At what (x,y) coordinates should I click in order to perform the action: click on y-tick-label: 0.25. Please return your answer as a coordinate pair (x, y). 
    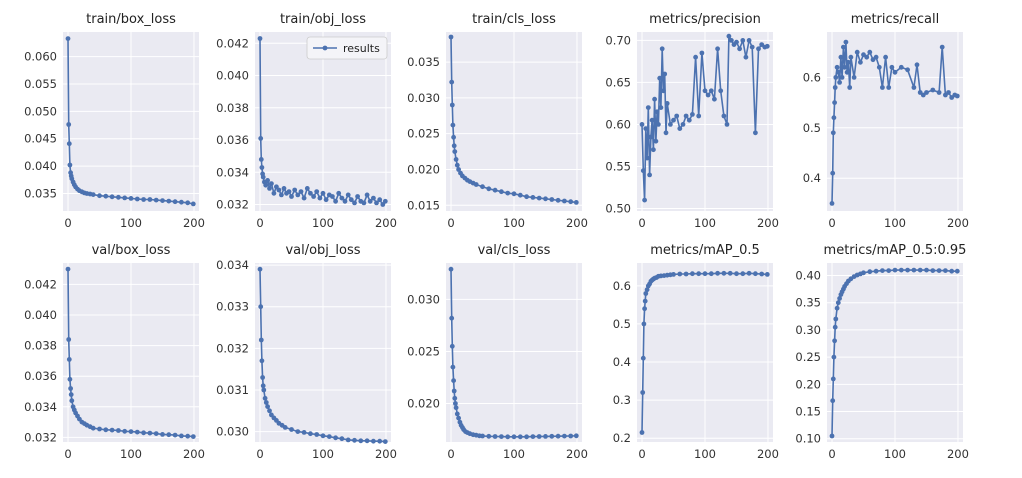
    Looking at the image, I should click on (808, 357).